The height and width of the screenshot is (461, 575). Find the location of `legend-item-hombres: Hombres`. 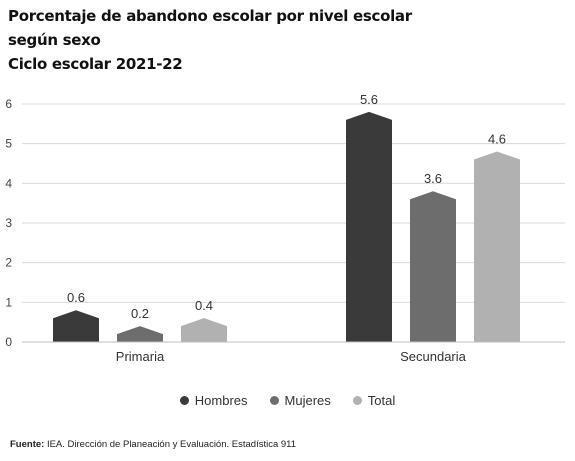

legend-item-hombres: Hombres is located at coordinates (213, 400).